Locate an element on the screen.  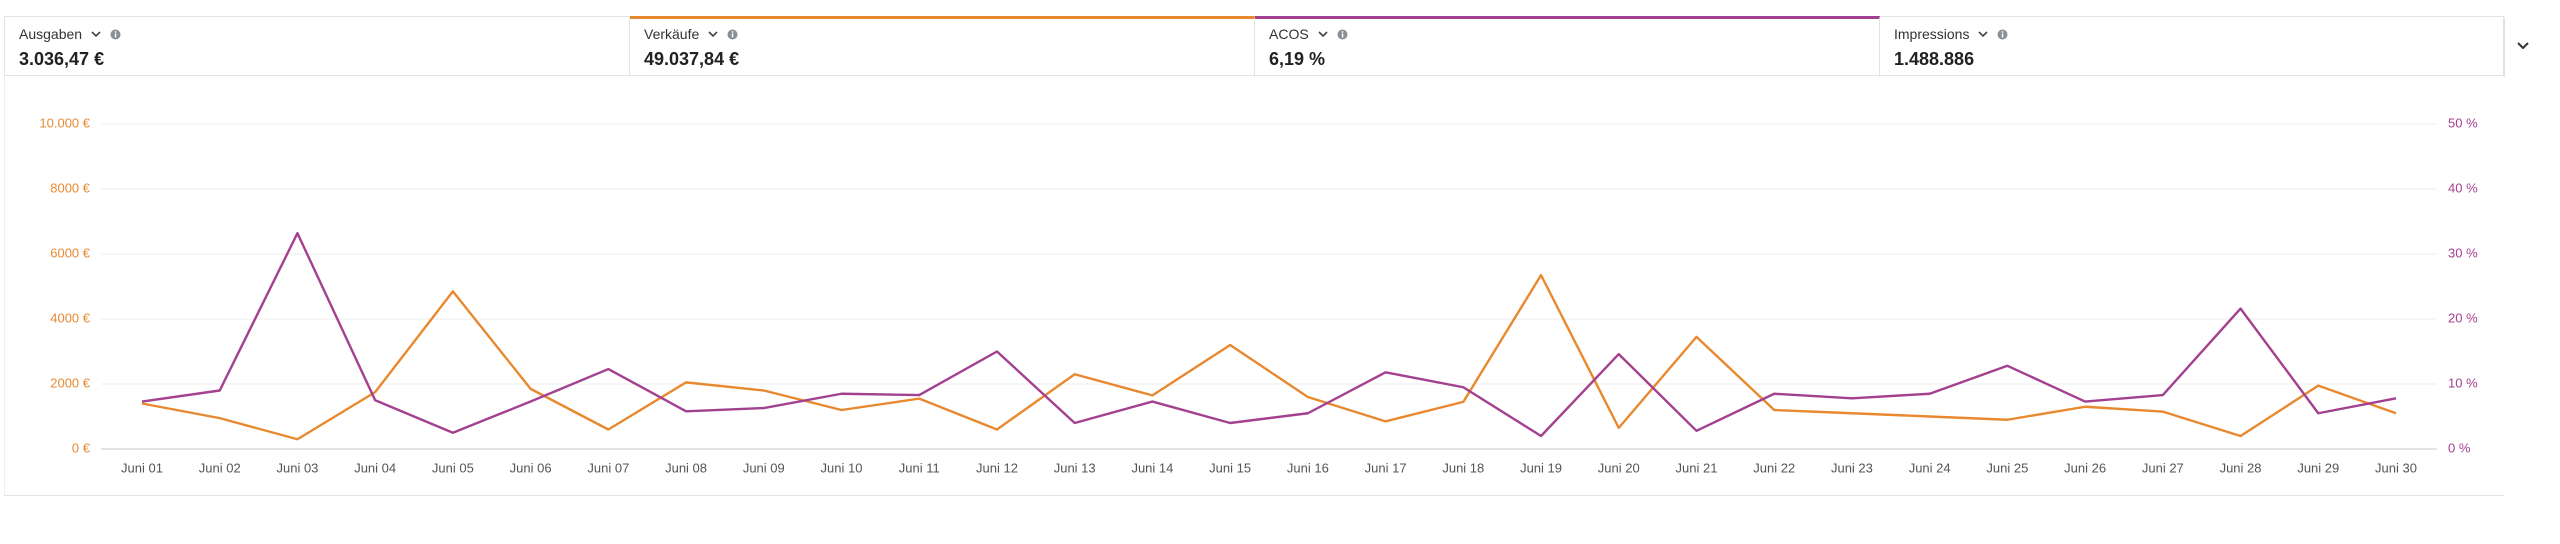
x-tick-label: Juni 14 is located at coordinates (1152, 467).